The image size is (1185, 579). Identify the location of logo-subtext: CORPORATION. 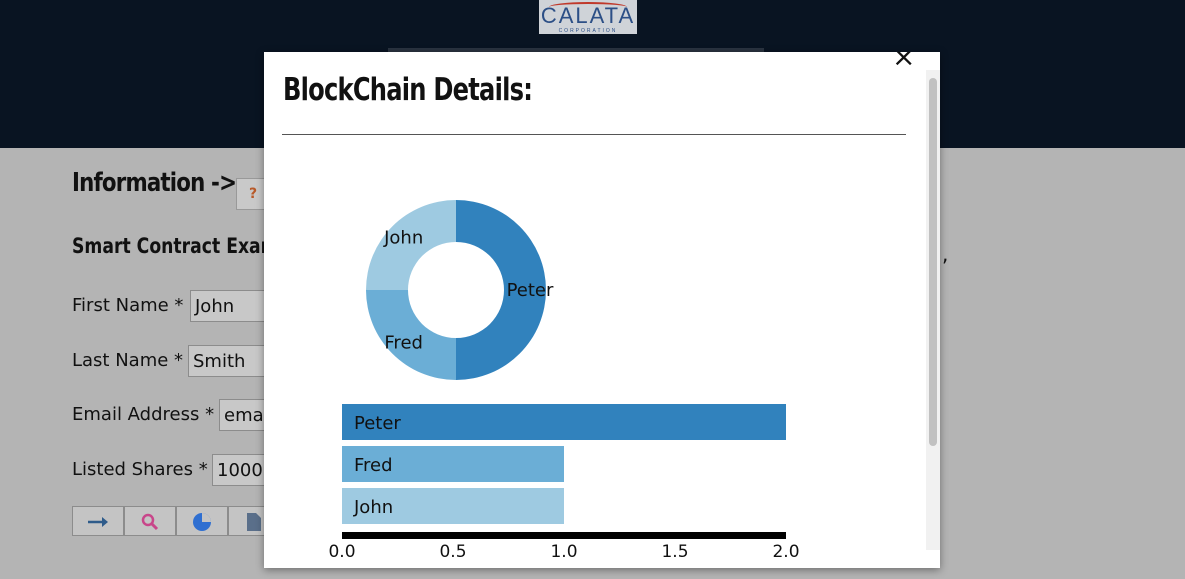
(588, 31).